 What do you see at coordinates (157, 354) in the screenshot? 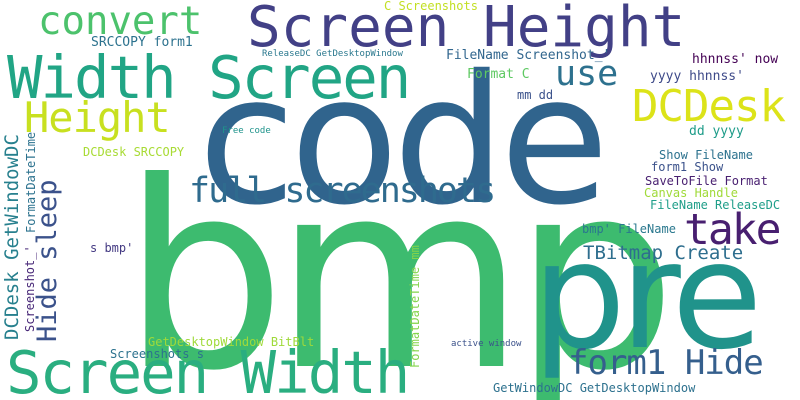
I see `word-screenshots-s: Screenshots s` at bounding box center [157, 354].